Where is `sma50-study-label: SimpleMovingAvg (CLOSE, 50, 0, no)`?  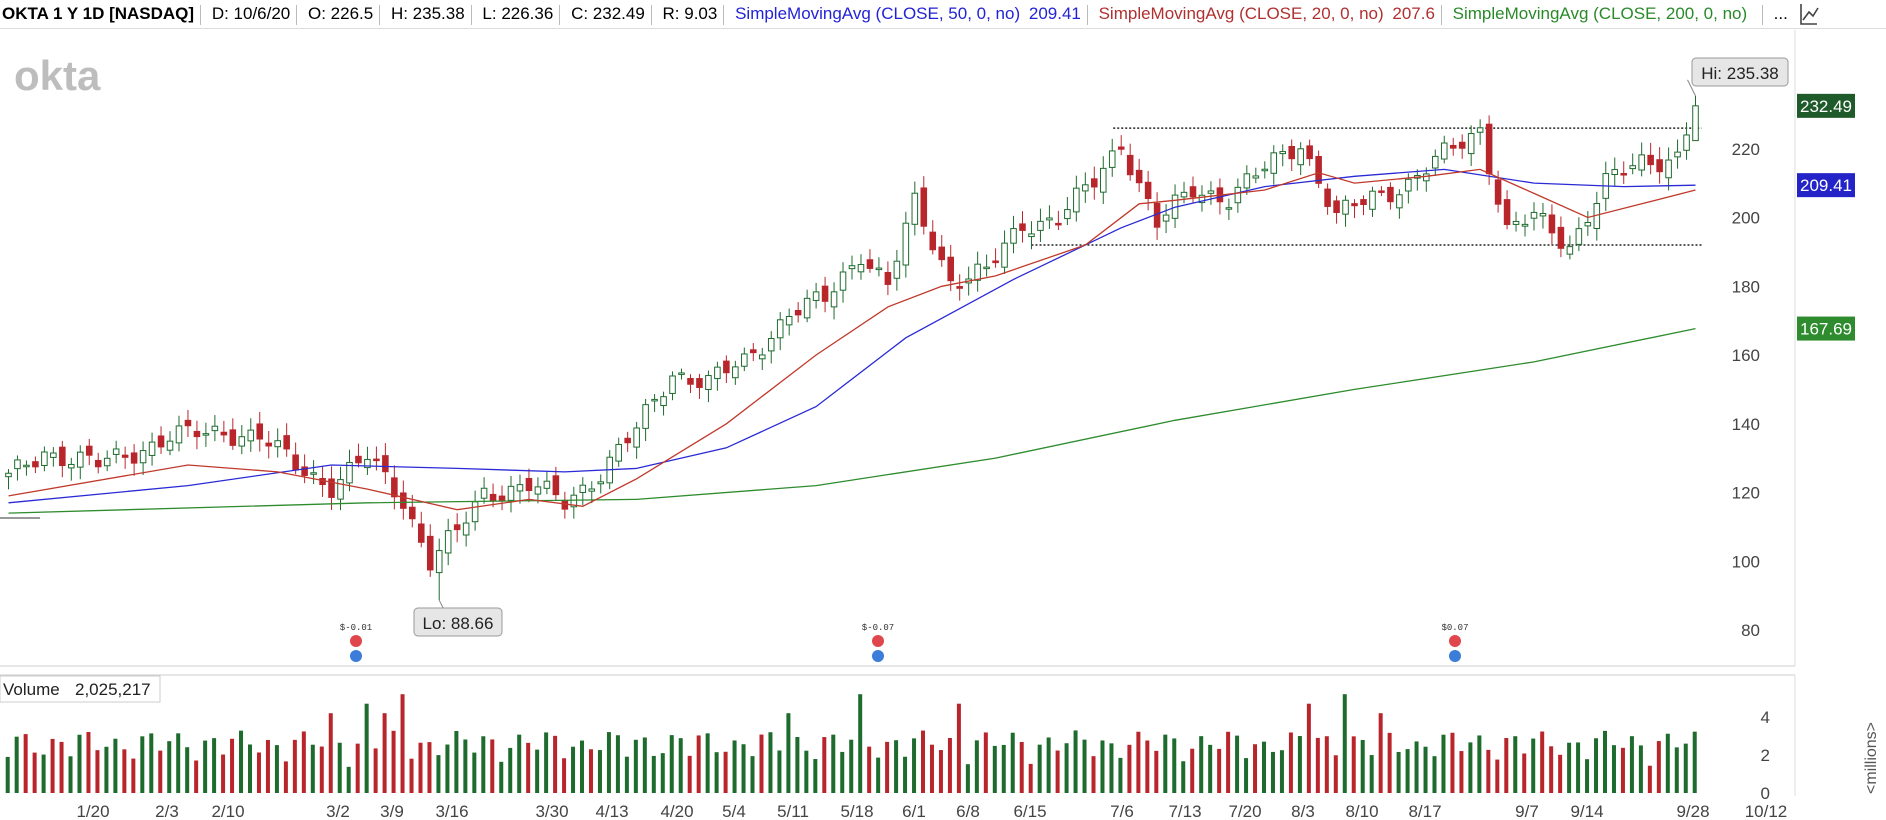
sma50-study-label: SimpleMovingAvg (CLOSE, 50, 0, no) is located at coordinates (878, 13).